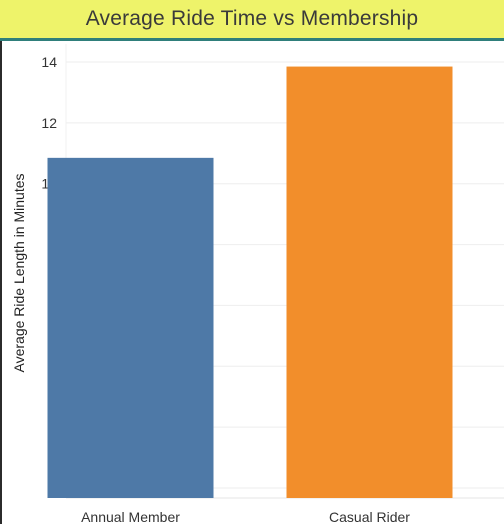 Image resolution: width=504 pixels, height=524 pixels. What do you see at coordinates (369, 516) in the screenshot?
I see `x-tick-label: Casual Rider` at bounding box center [369, 516].